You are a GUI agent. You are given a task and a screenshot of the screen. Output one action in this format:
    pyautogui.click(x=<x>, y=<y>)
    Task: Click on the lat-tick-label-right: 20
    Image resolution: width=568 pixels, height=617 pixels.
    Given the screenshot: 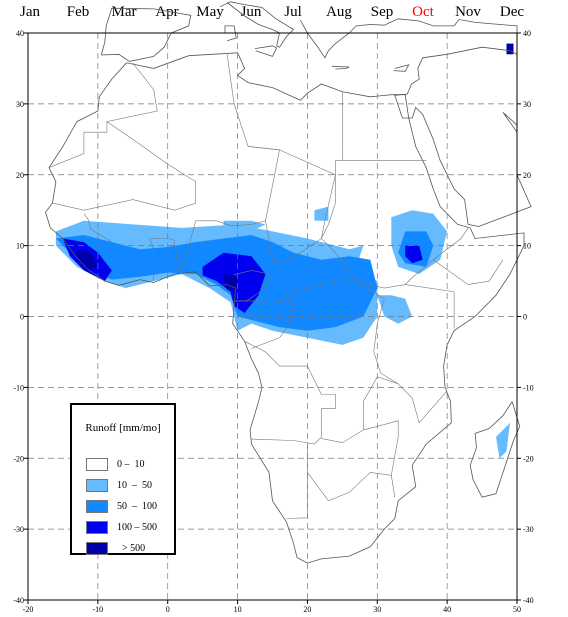 What is the action you would take?
    pyautogui.click(x=527, y=175)
    